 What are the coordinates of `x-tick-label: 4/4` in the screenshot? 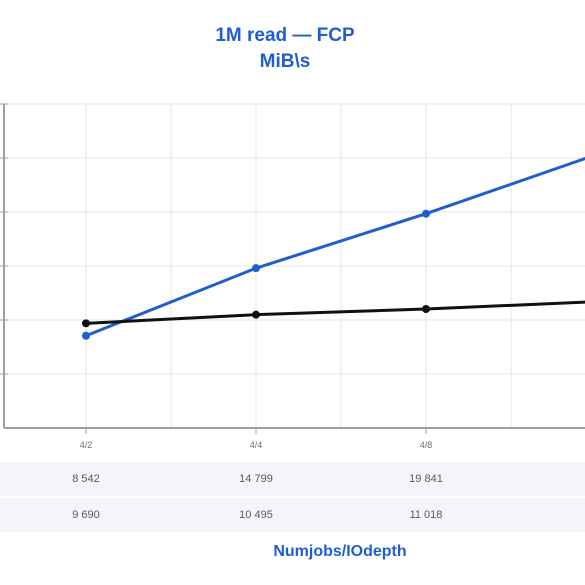 It's located at (256, 445).